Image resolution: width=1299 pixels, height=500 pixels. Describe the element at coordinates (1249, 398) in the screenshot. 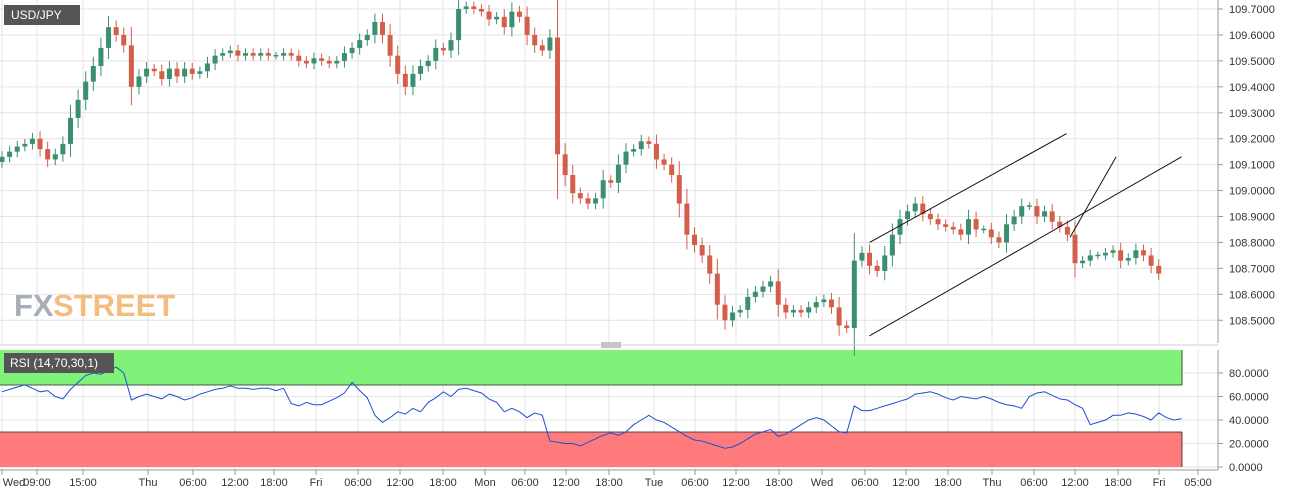

I see `rsi-tick-label: 60.0000` at that location.